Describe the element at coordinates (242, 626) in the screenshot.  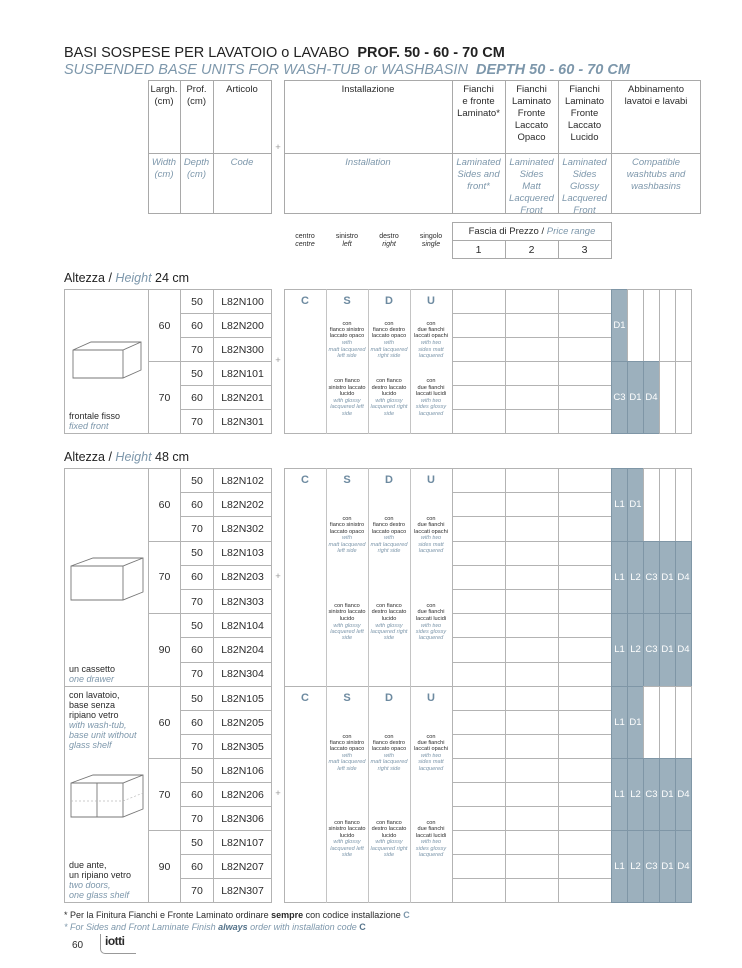
I see `code-cell: L82N104` at that location.